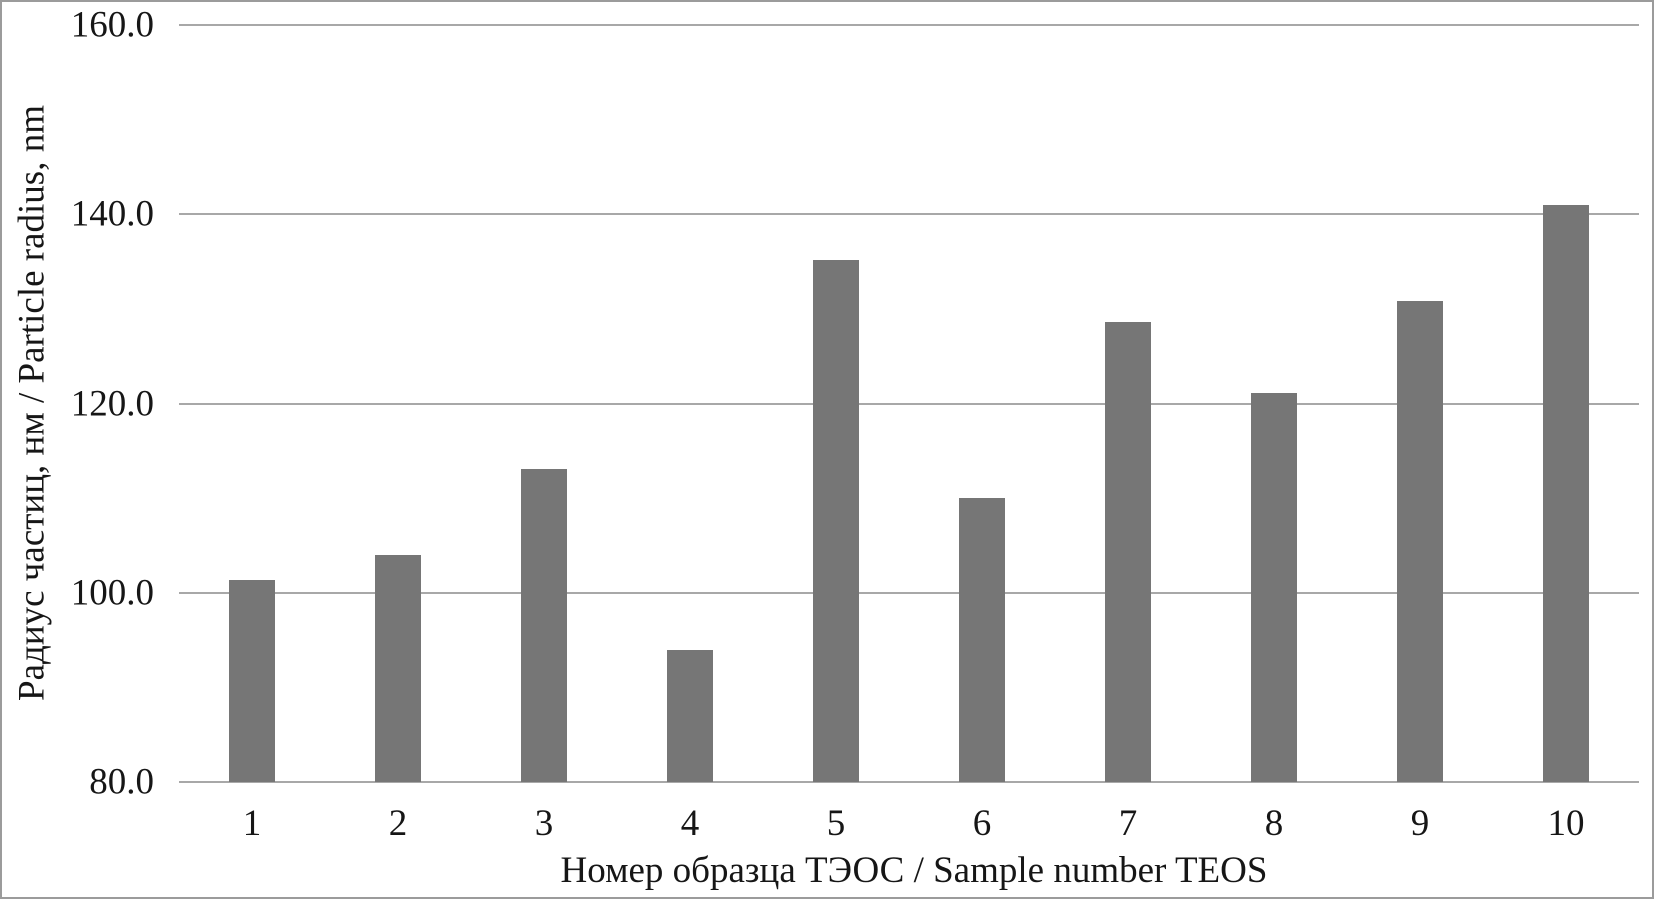 This screenshot has width=1654, height=899. What do you see at coordinates (836, 823) in the screenshot?
I see `x-tick-label: 5` at bounding box center [836, 823].